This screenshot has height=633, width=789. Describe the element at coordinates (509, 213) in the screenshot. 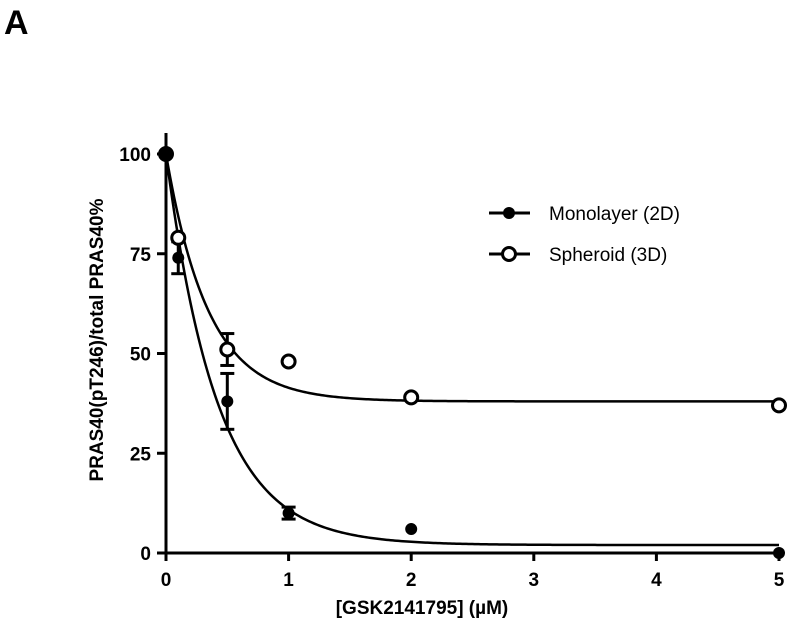

I see `legend-marker-monolayer` at that location.